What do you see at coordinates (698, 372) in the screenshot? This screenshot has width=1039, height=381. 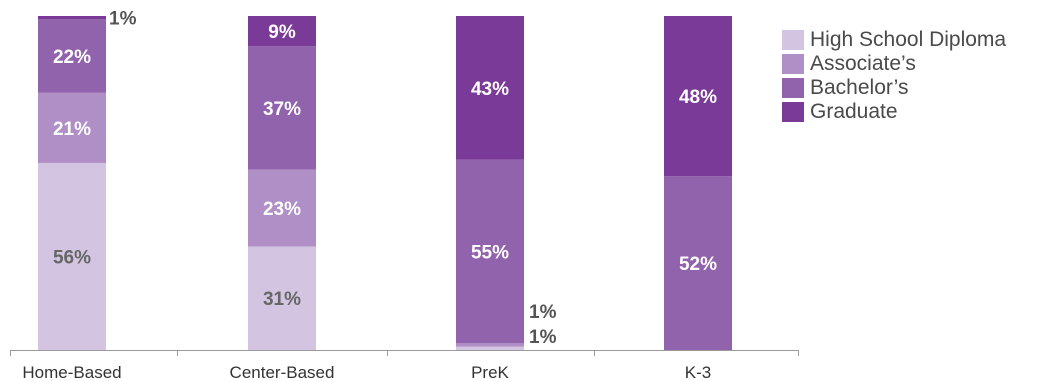 I see `x-tick-label-k-3: K-3` at bounding box center [698, 372].